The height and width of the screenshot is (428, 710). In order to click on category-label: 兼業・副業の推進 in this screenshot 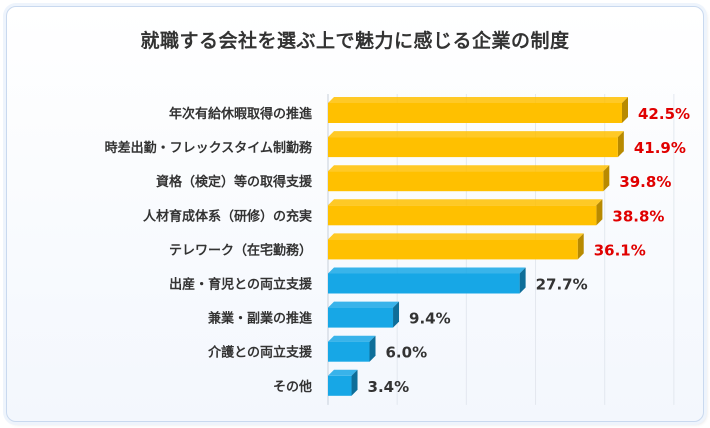, I will do `click(260, 319)`.